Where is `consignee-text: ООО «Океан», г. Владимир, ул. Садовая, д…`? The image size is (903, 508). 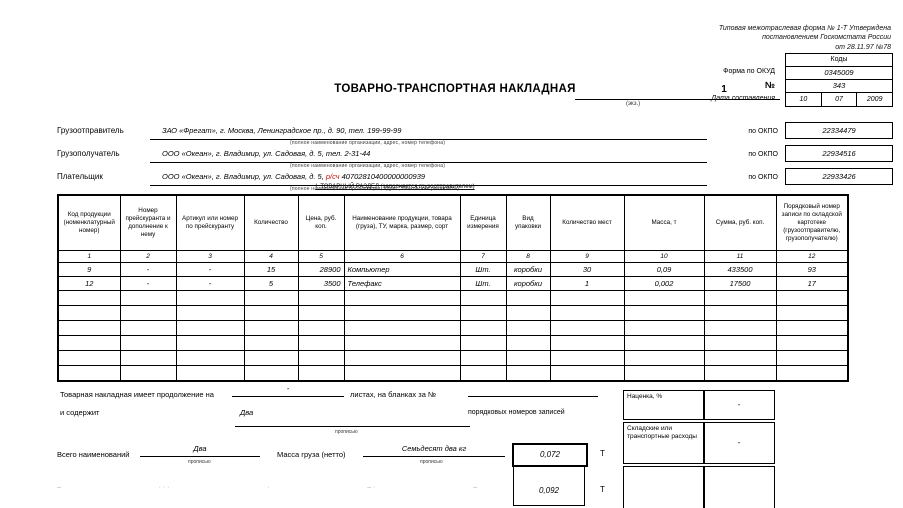 consignee-text: ООО «Океан», г. Владимир, ул. Садовая, д… is located at coordinates (266, 153).